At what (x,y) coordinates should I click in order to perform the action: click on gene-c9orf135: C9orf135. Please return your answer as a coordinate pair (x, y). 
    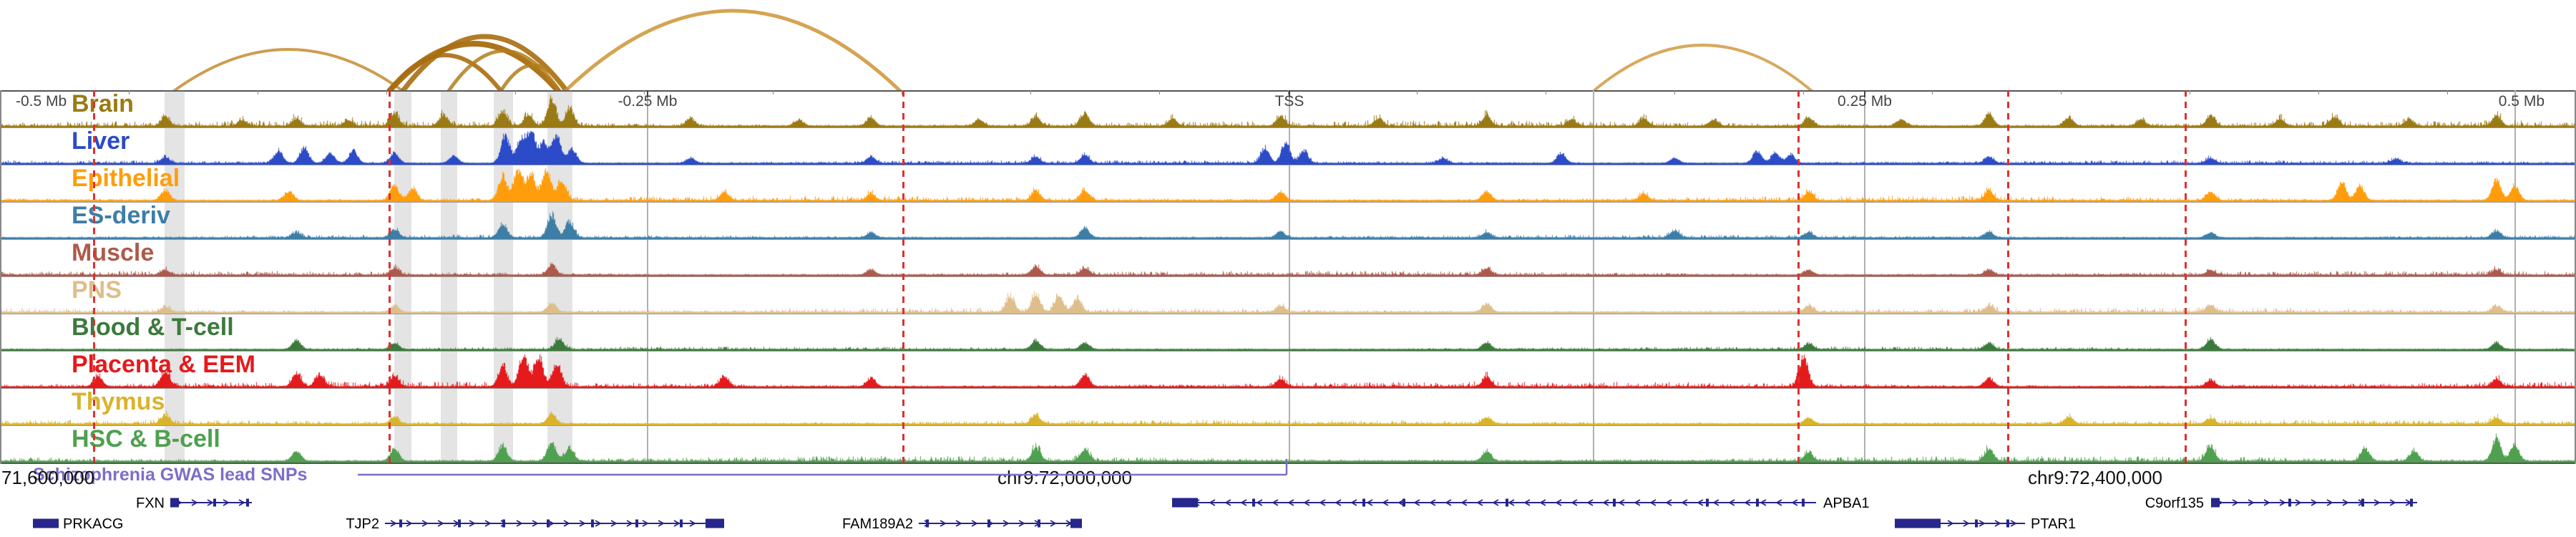
    Looking at the image, I should click on (2281, 503).